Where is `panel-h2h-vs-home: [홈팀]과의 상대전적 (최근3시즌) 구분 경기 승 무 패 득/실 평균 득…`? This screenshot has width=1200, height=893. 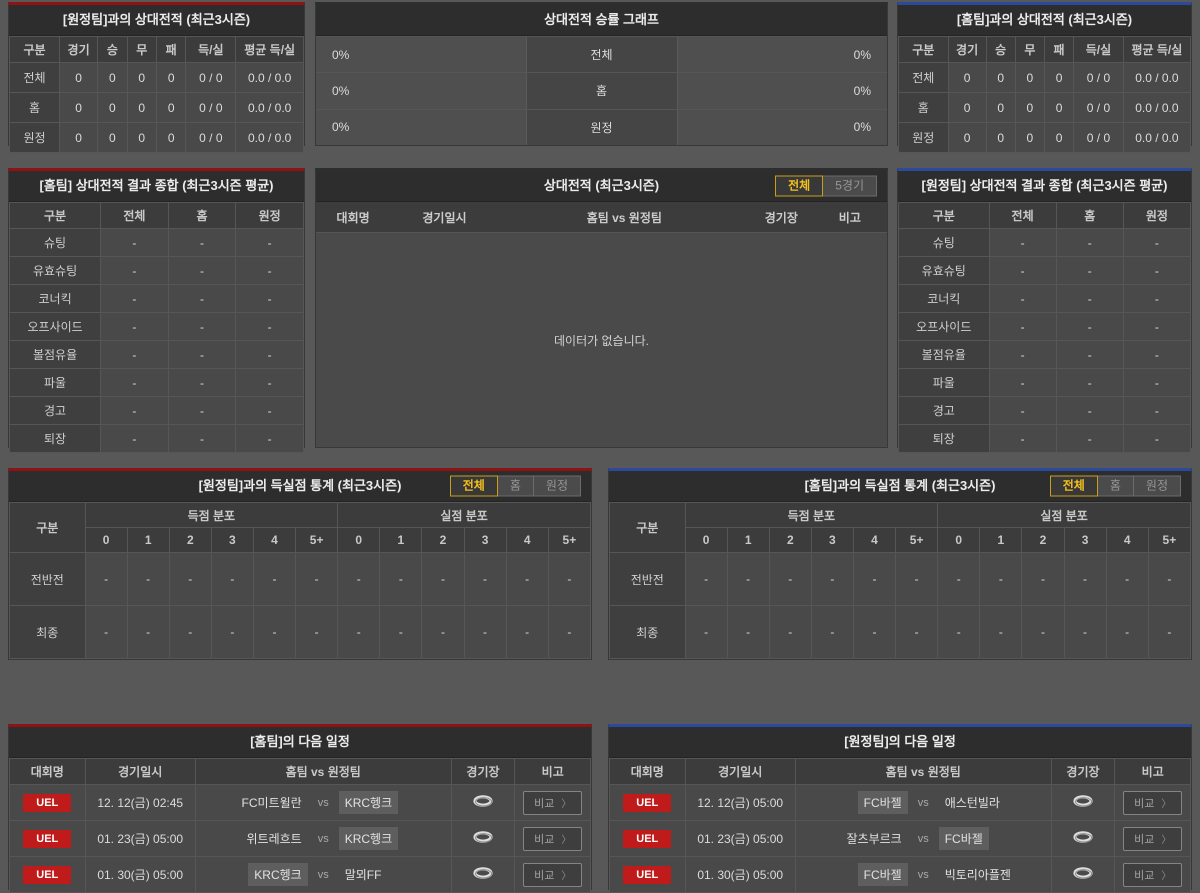 panel-h2h-vs-home: [홈팀]과의 상대전적 (최근3시즌) 구분 경기 승 무 패 득/실 평균 득… is located at coordinates (1044, 77).